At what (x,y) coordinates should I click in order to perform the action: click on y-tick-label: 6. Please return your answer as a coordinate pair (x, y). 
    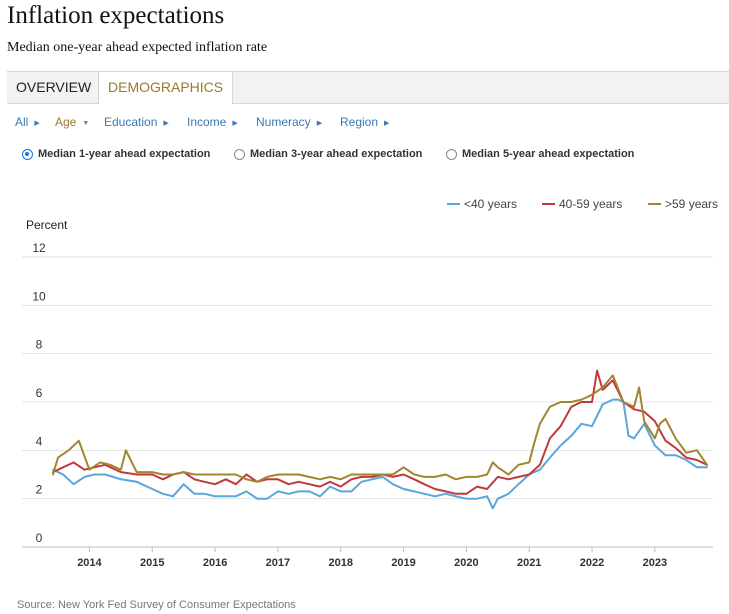
    Looking at the image, I should click on (39, 393).